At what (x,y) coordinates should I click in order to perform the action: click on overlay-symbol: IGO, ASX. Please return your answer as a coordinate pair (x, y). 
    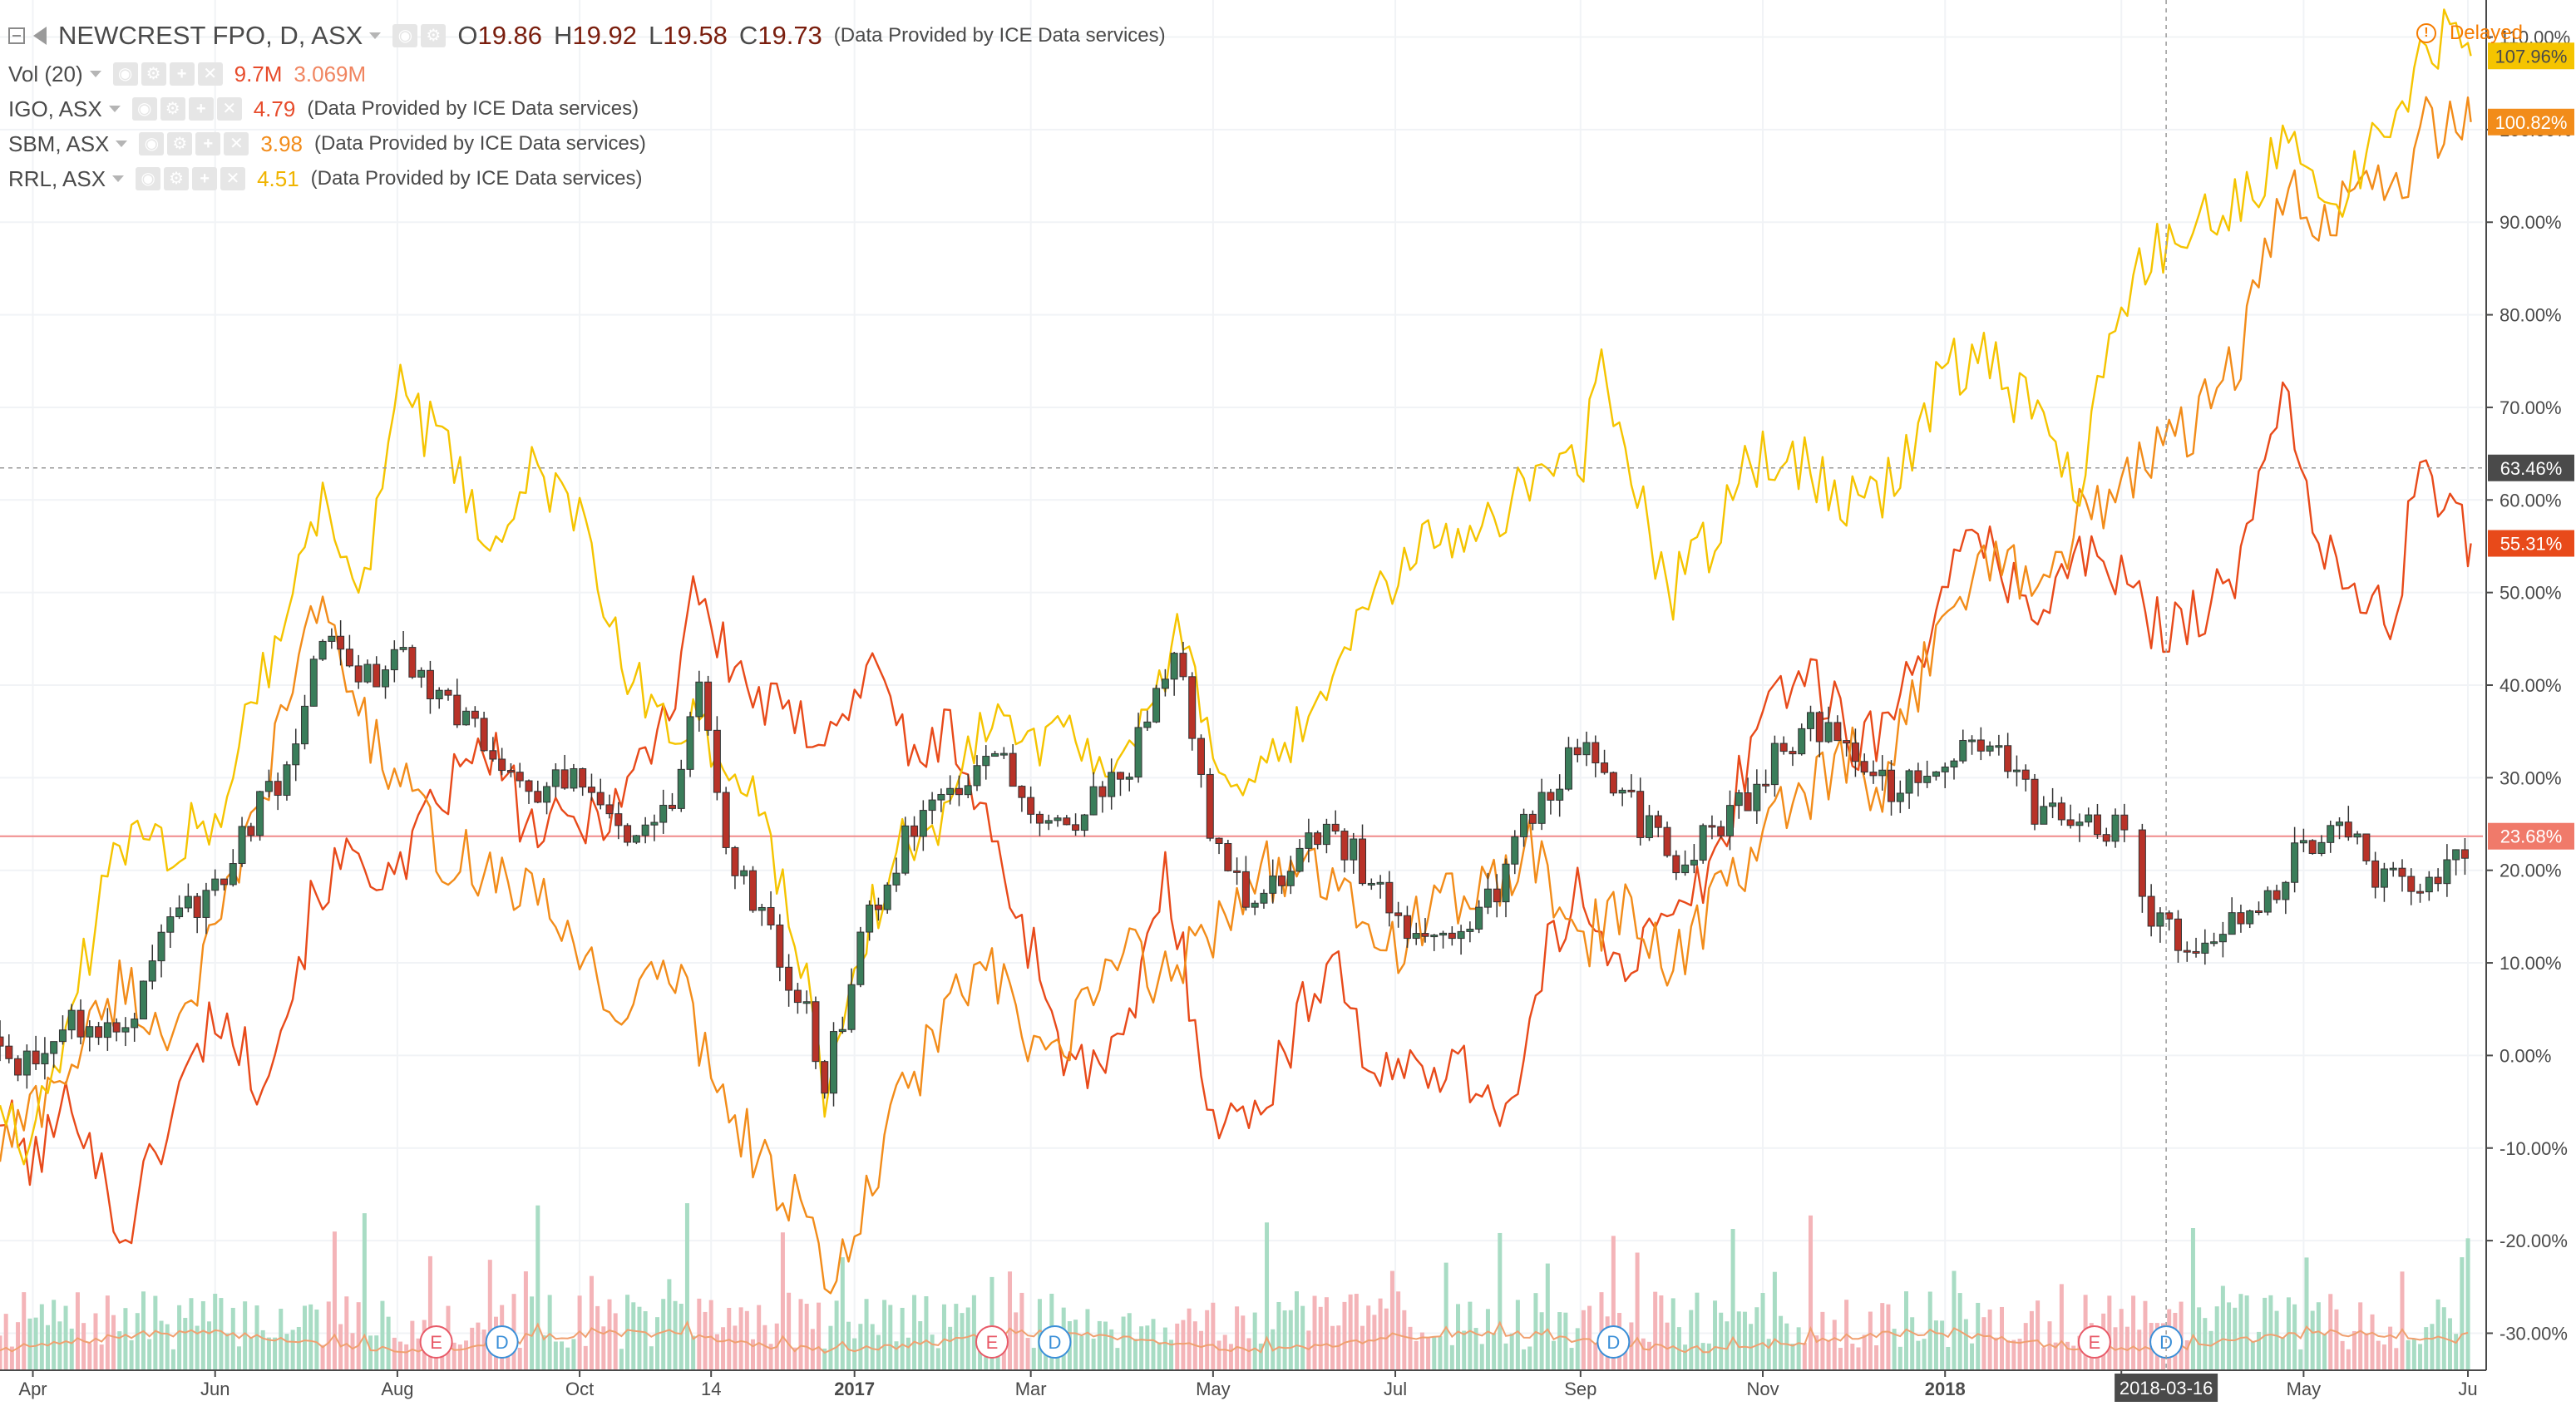
    Looking at the image, I should click on (55, 108).